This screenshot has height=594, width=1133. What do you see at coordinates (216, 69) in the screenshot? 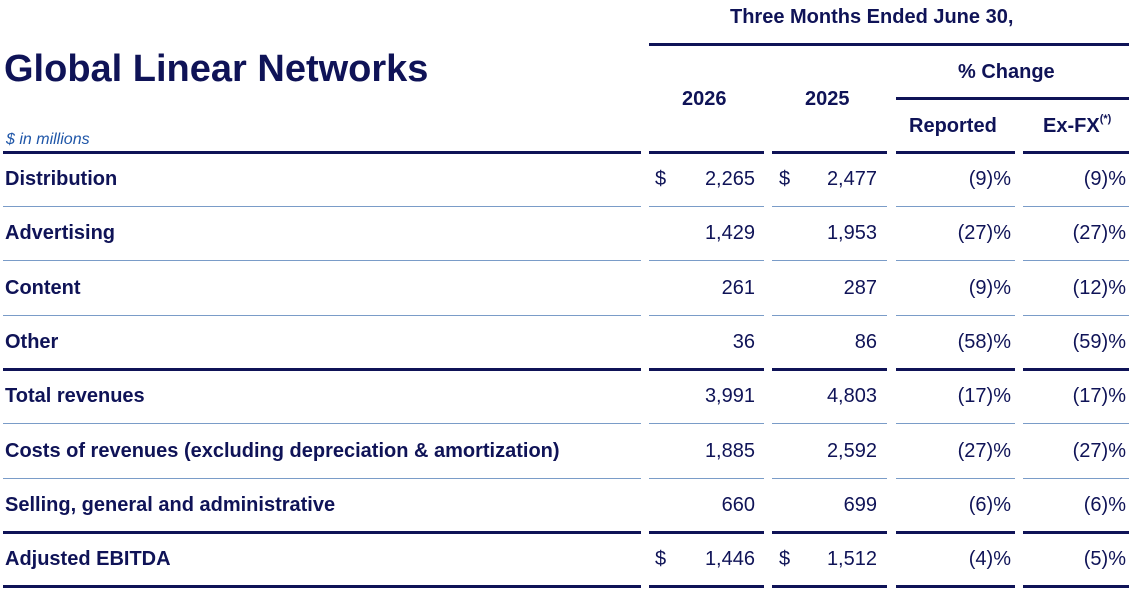
I see `page-title: Global Linear Networks` at bounding box center [216, 69].